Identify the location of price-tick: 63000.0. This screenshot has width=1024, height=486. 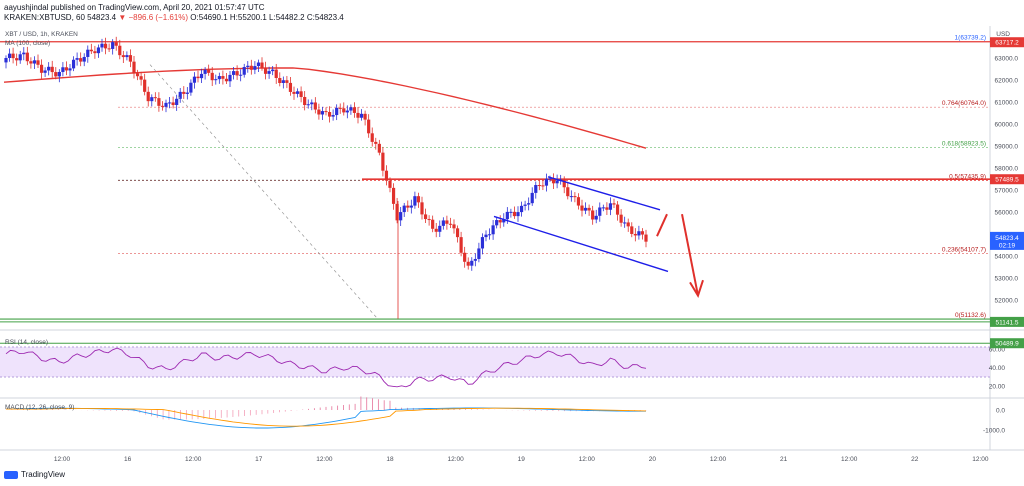
(1007, 59).